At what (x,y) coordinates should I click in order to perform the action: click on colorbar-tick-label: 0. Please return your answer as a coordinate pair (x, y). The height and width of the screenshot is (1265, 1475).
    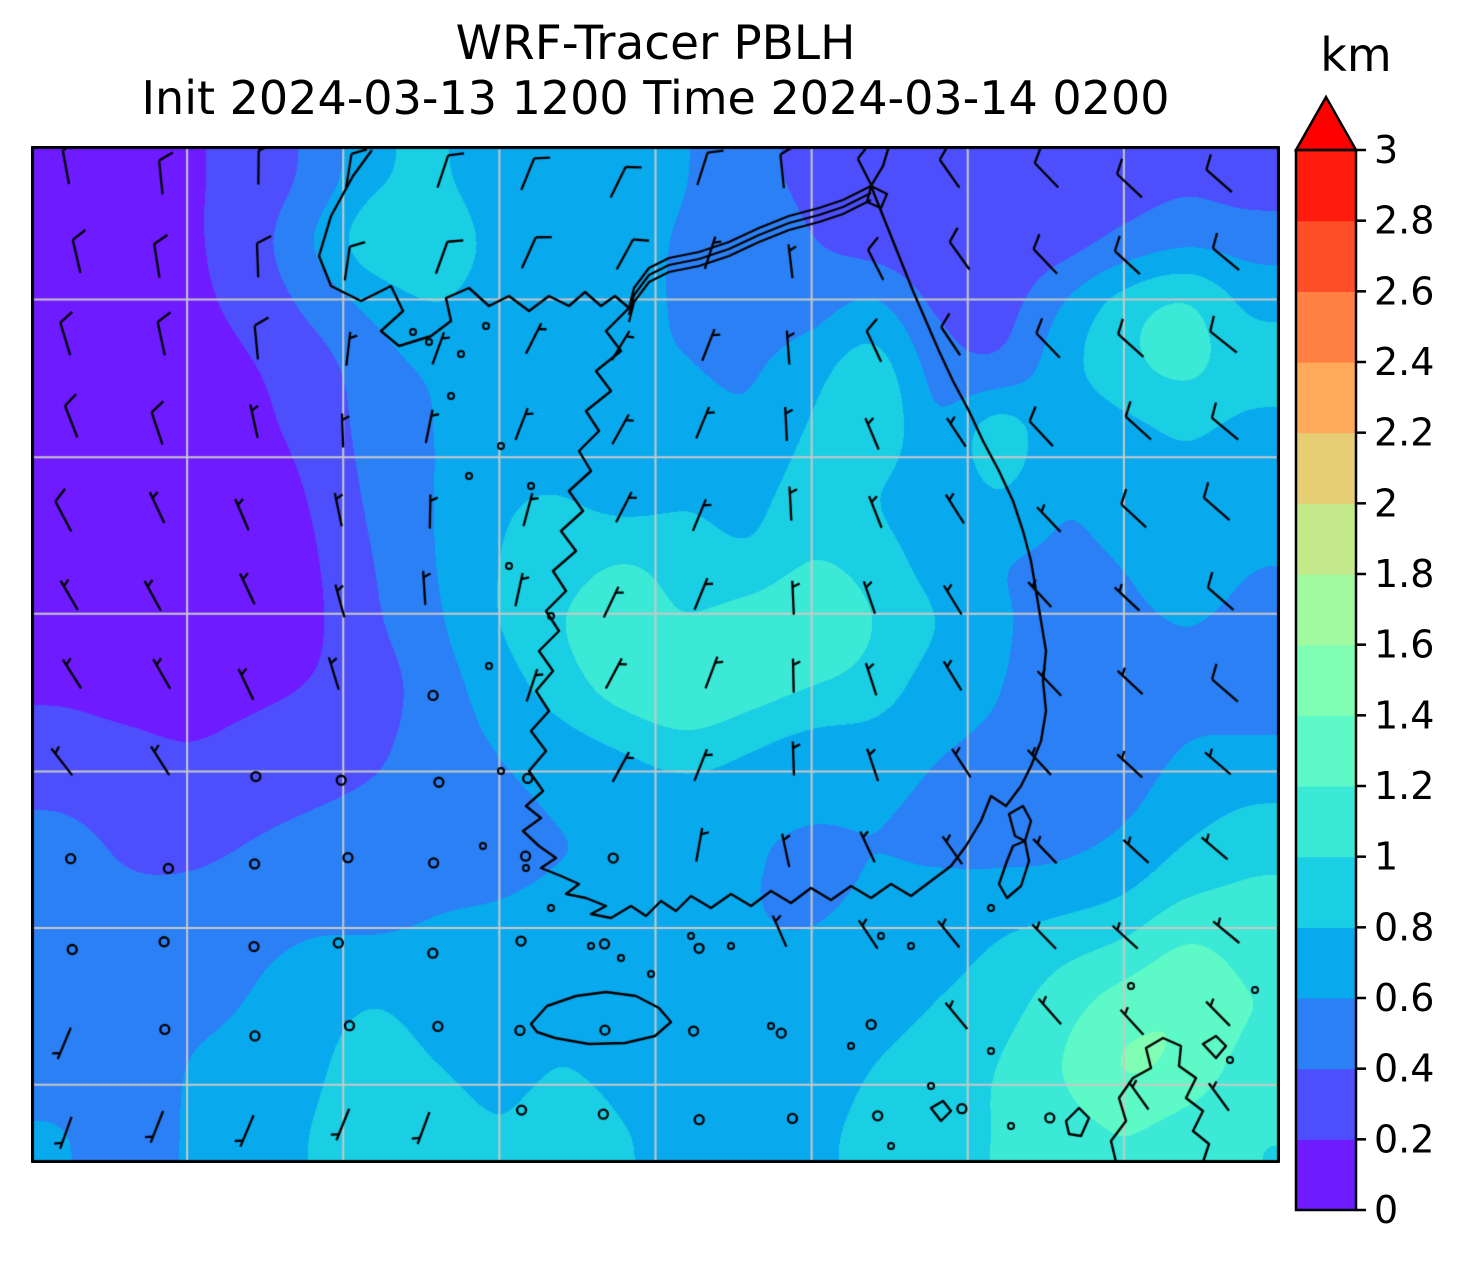
    Looking at the image, I should click on (1386, 1210).